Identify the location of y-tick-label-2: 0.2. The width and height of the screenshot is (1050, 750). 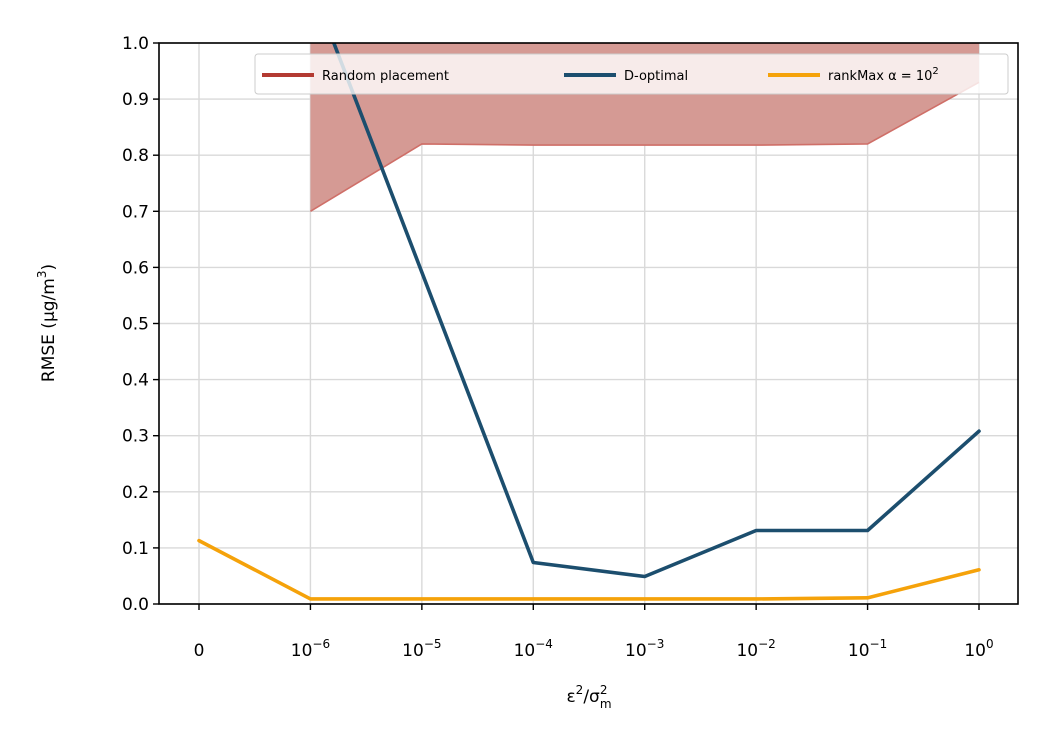
(135, 493).